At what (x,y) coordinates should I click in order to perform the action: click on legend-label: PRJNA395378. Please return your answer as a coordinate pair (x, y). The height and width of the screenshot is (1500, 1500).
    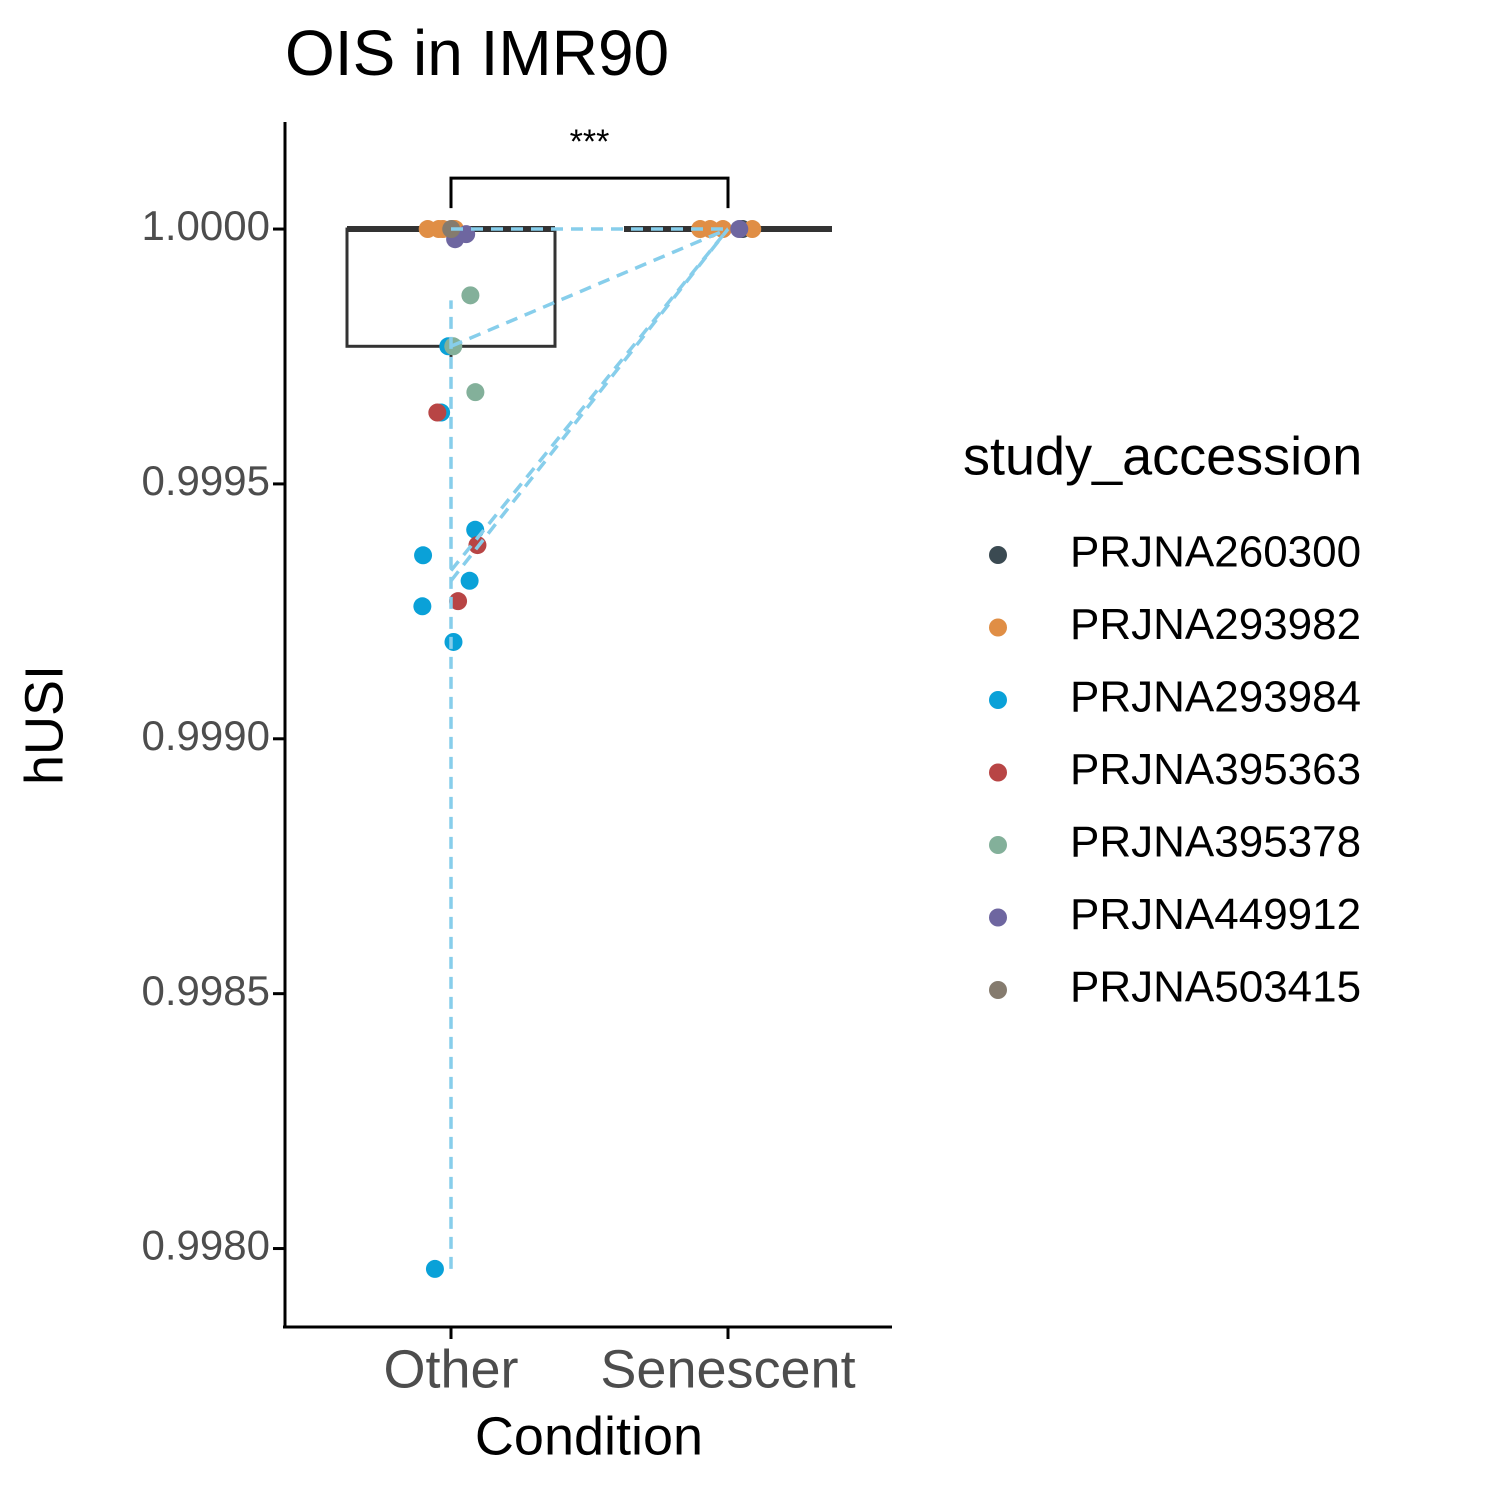
    Looking at the image, I should click on (1215, 842).